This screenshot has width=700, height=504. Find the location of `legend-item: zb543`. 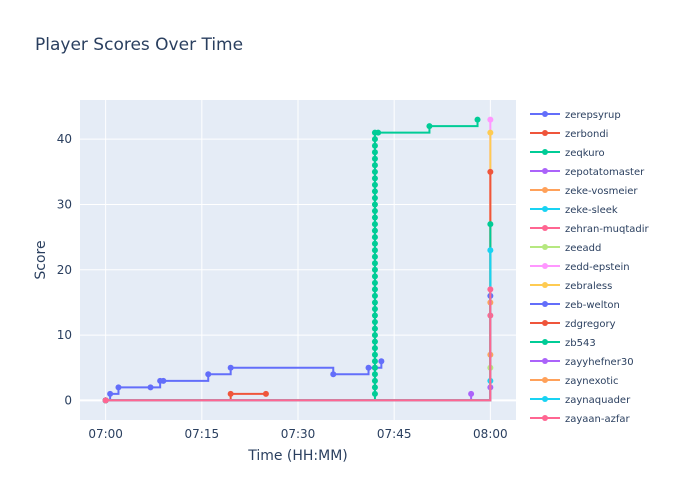

legend-item: zb543 is located at coordinates (563, 343).